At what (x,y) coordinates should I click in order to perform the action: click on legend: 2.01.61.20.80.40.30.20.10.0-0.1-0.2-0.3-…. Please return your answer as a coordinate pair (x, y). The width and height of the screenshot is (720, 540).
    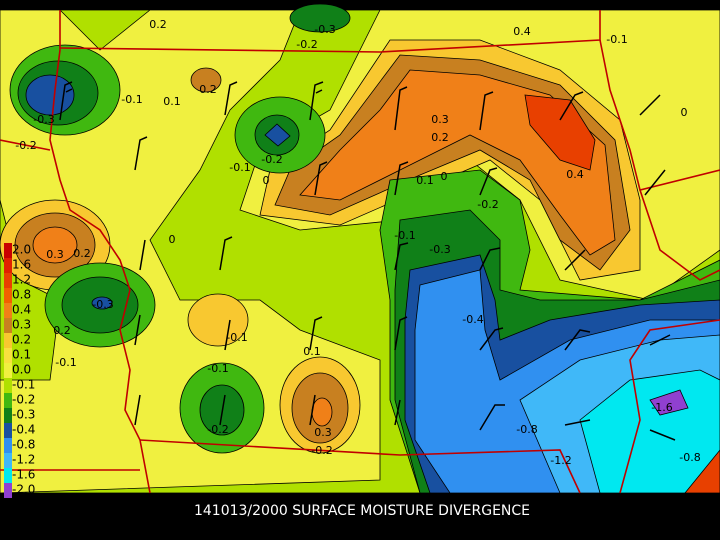
    Looking at the image, I should click on (19, 370).